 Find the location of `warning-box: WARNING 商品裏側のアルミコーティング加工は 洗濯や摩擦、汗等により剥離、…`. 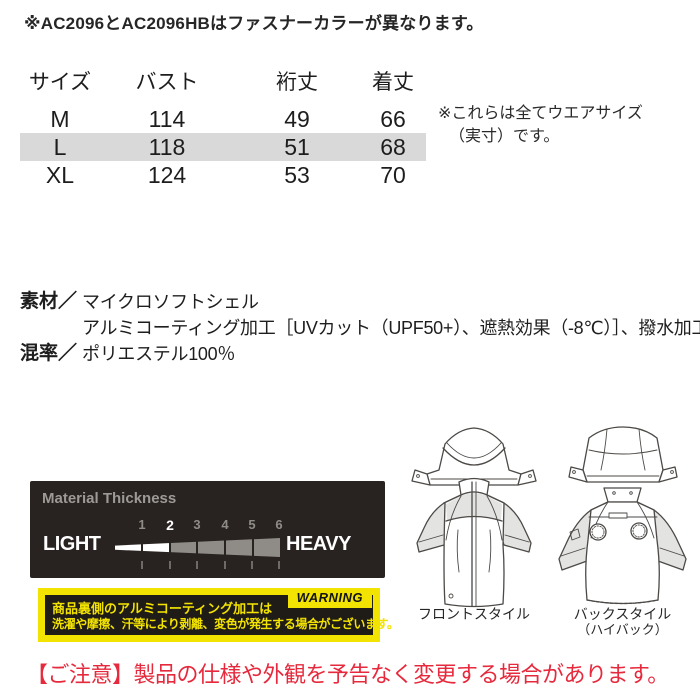

warning-box: WARNING 商品裏側のアルミコーティング加工は 洗濯や摩擦、汗等により剥離、… is located at coordinates (218, 615).